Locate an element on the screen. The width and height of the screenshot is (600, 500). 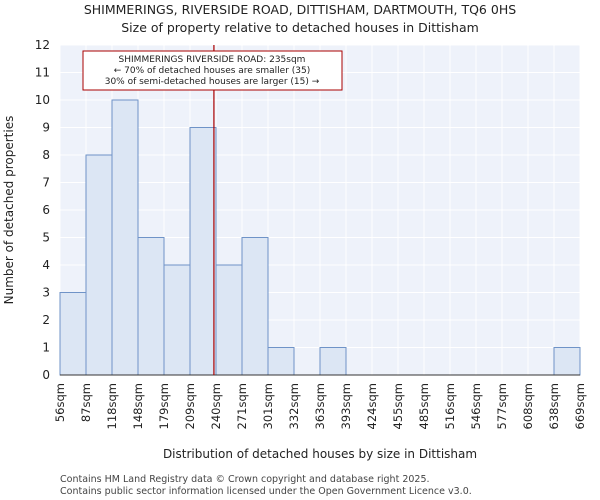
y-tick-label-1: 1 is located at coordinates (46, 348).